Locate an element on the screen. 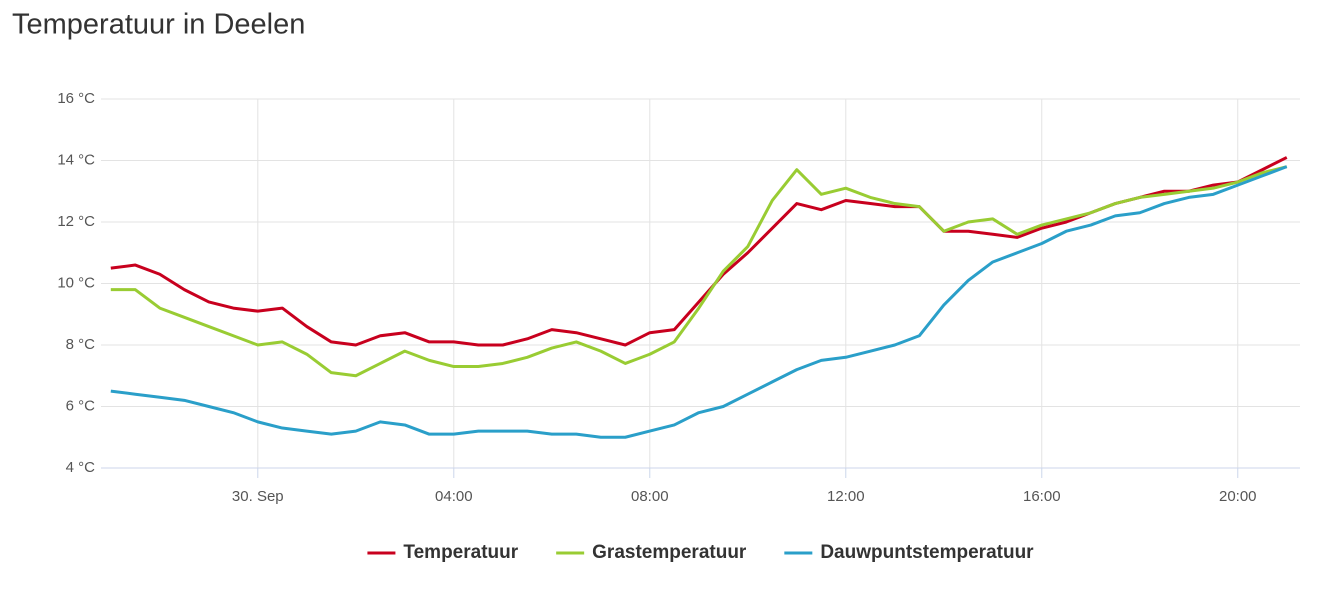  x-tick-label: 08:00 is located at coordinates (650, 496).